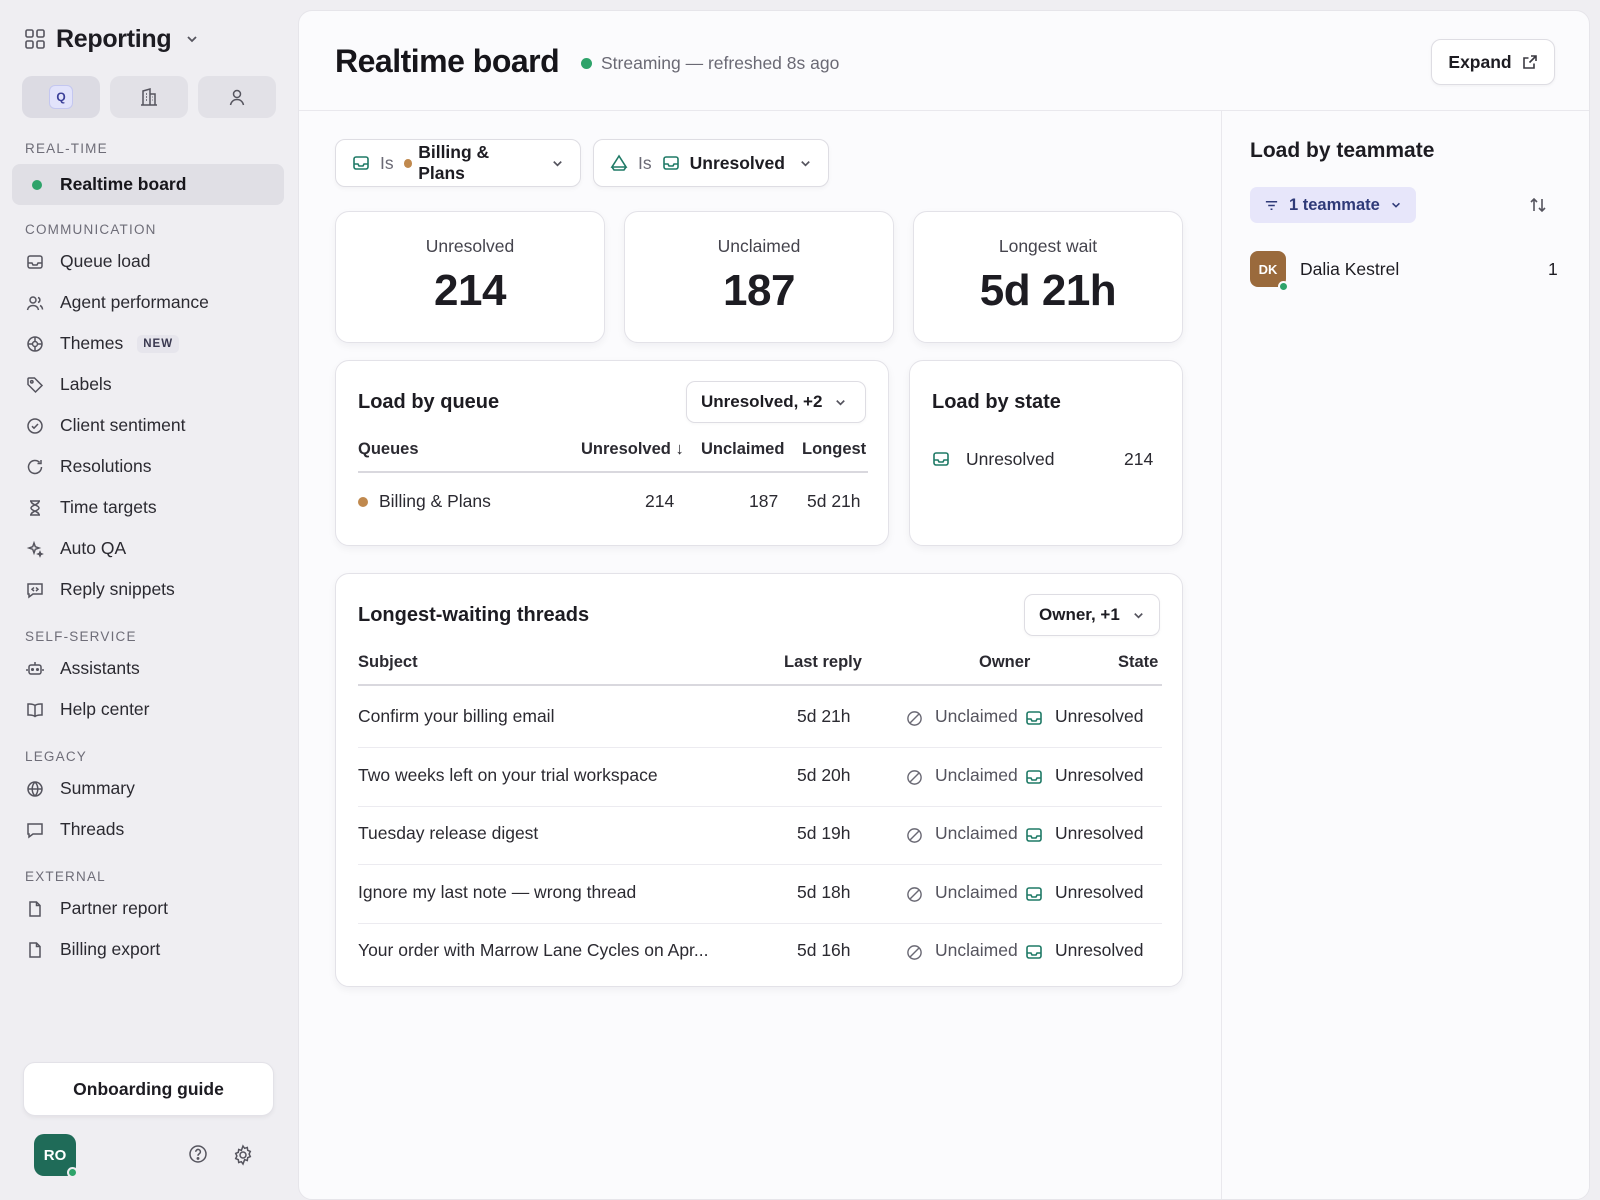 The width and height of the screenshot is (1600, 1200). What do you see at coordinates (1048, 290) in the screenshot?
I see `stat-value: 5d 21h` at bounding box center [1048, 290].